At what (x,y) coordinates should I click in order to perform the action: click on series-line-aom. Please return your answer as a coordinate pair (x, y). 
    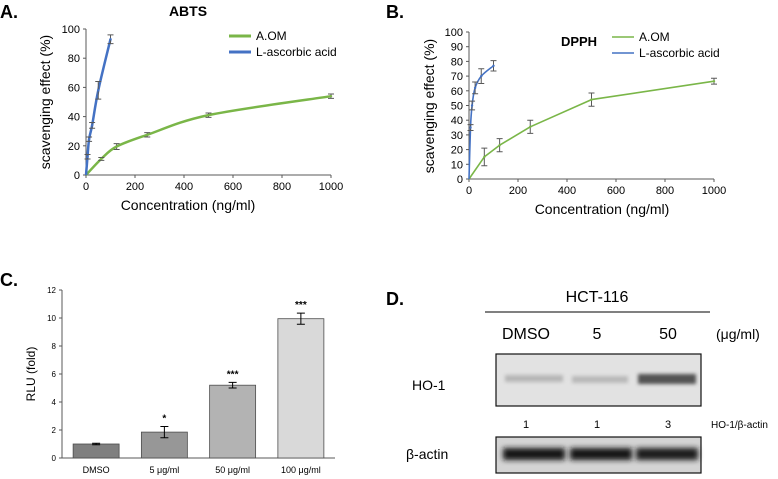
    Looking at the image, I should click on (208, 135).